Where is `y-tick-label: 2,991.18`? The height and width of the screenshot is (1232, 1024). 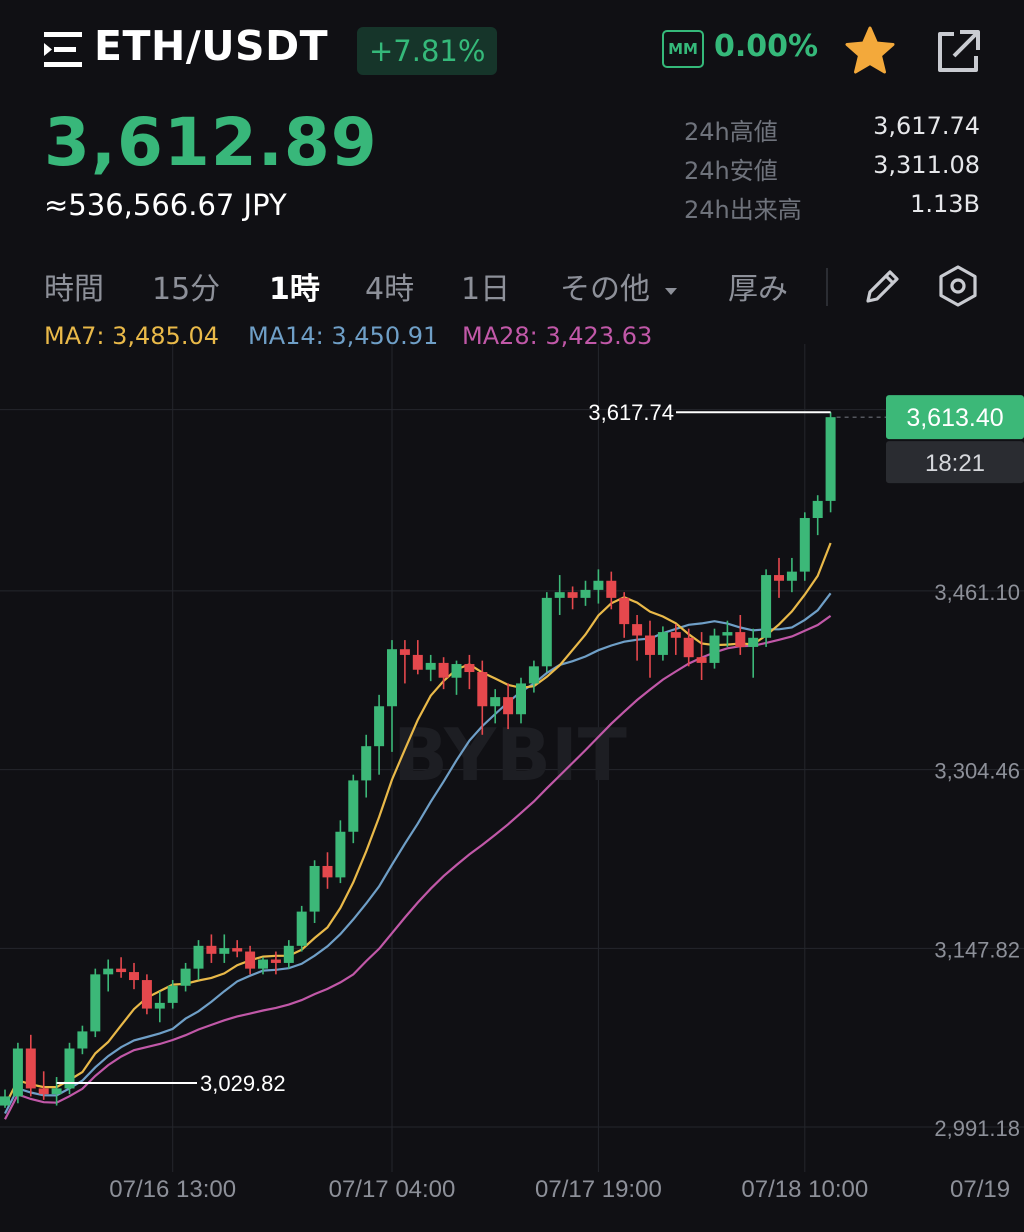
y-tick-label: 2,991.18 is located at coordinates (977, 1128).